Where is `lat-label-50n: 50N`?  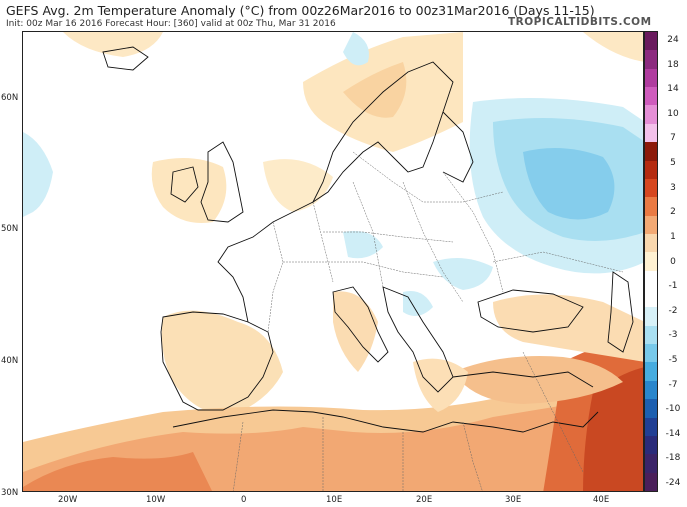 lat-label-50n: 50N is located at coordinates (10, 229).